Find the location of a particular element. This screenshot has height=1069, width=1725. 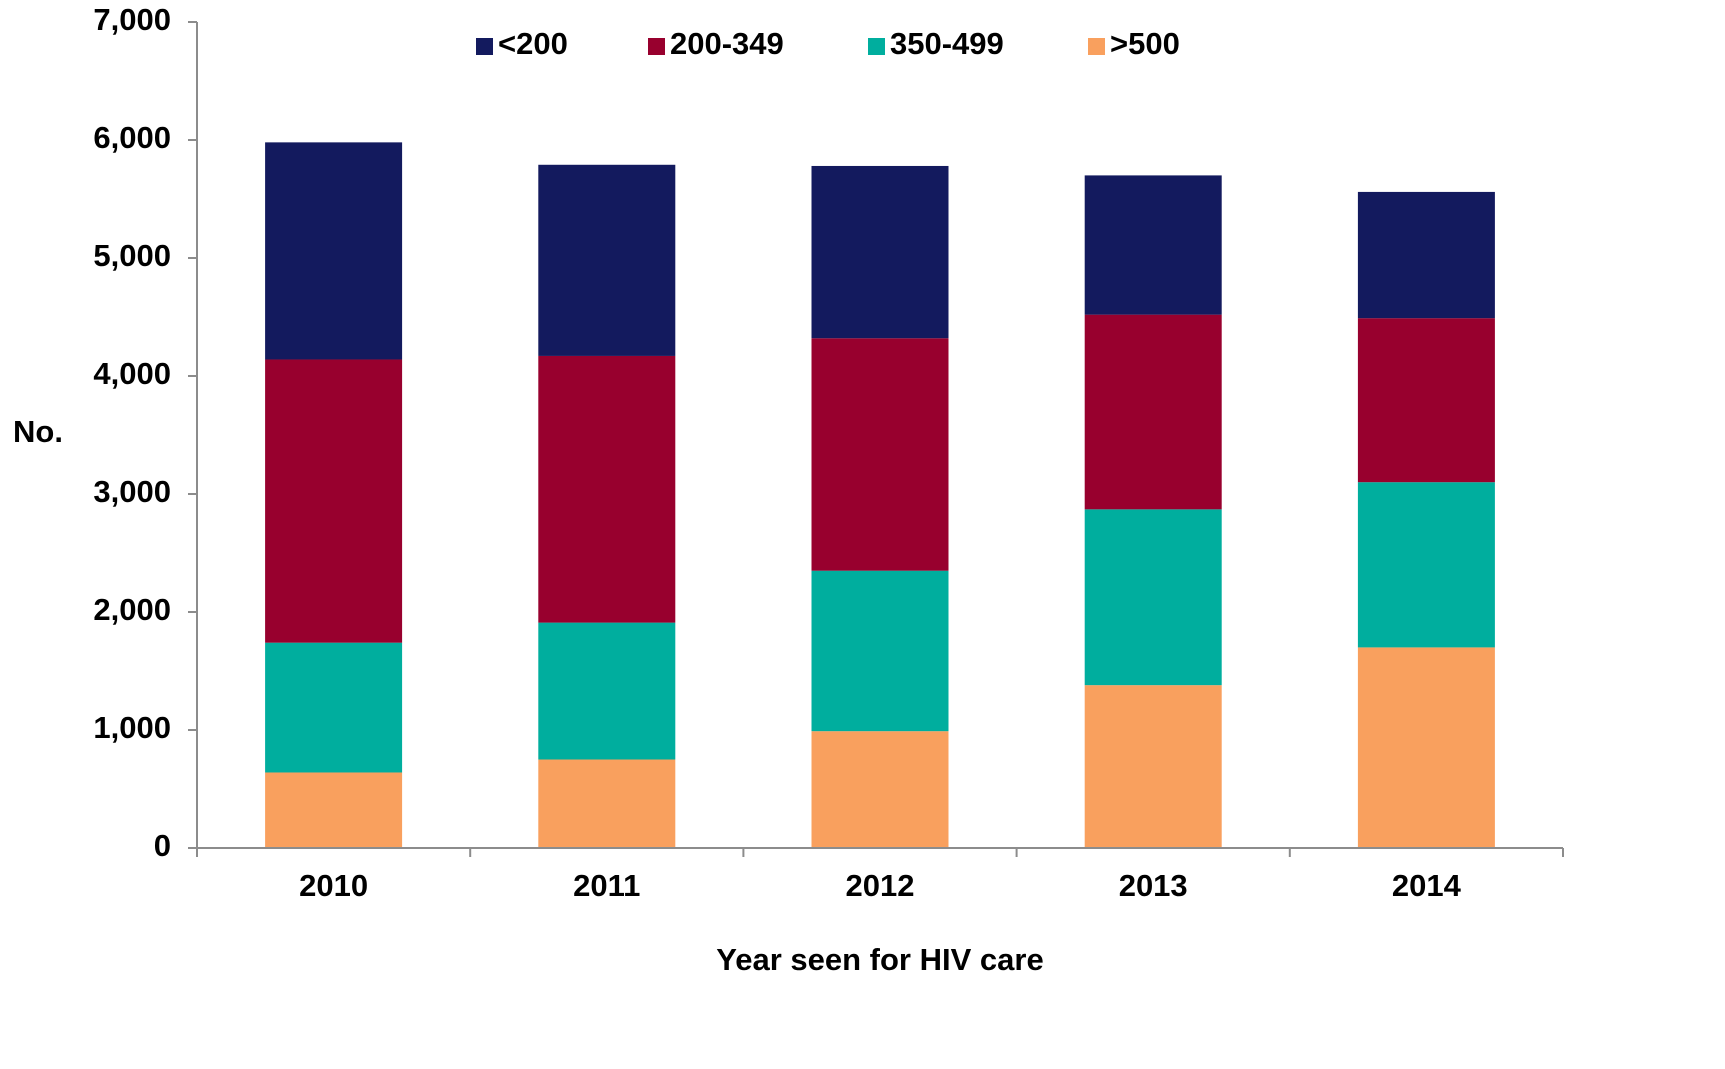

legend-label: 350-499 is located at coordinates (947, 43).